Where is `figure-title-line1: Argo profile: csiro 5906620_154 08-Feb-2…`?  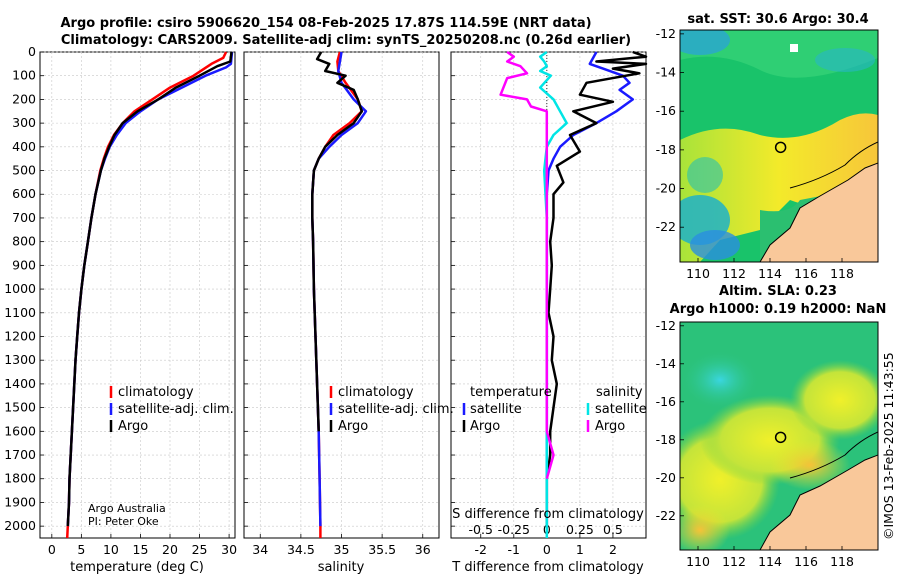 figure-title-line1: Argo profile: csiro 5906620_154 08-Feb-2… is located at coordinates (325, 23).